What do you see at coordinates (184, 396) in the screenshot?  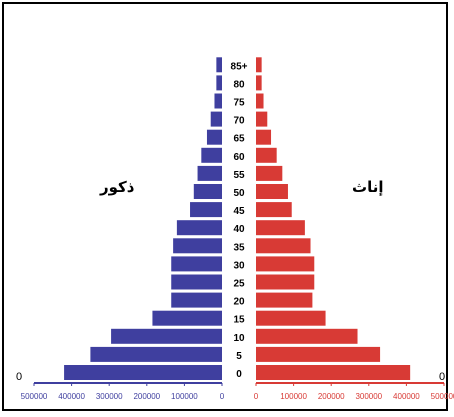 I see `male-x-tick-label: 100000` at bounding box center [184, 396].